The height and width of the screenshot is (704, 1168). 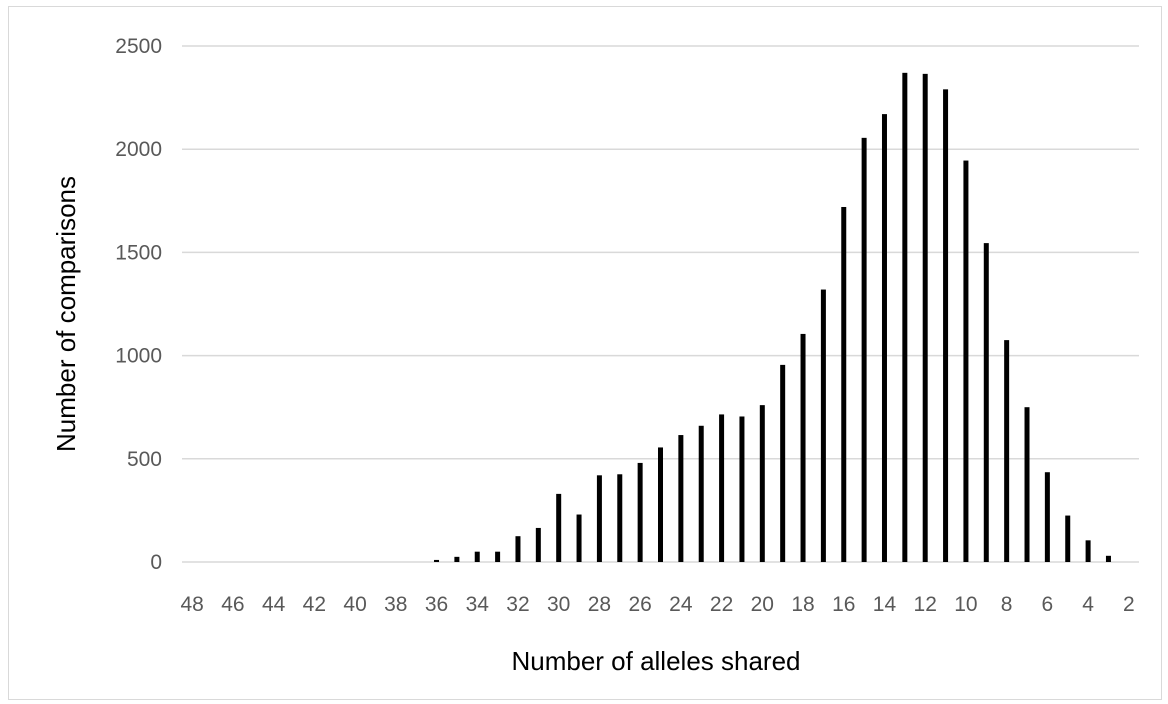 I want to click on x-tick-label: 26, so click(x=639, y=604).